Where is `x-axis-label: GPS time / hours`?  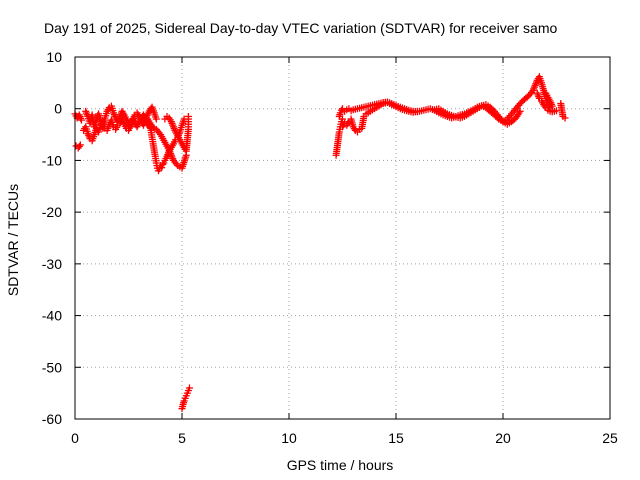
x-axis-label: GPS time / hours is located at coordinates (340, 465).